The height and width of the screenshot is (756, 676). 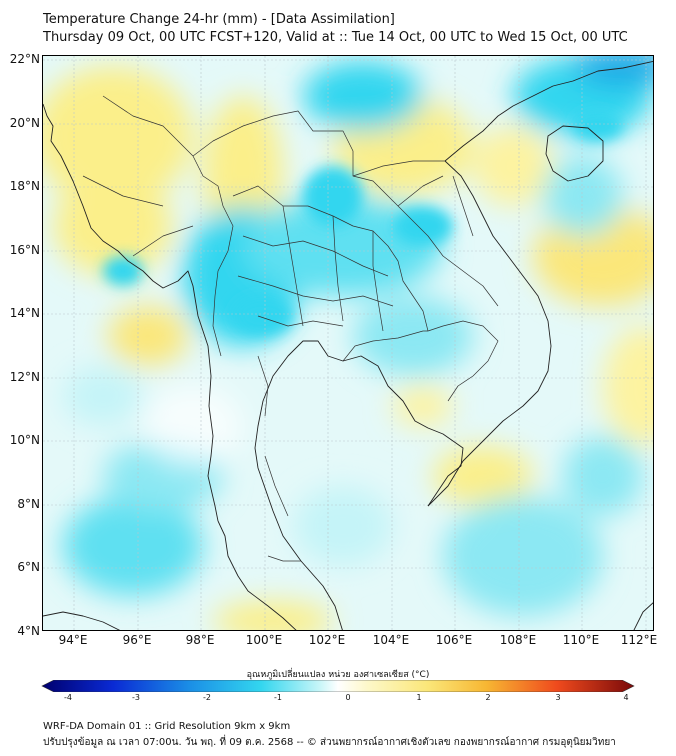 I want to click on colorbar-tick-2: 2, so click(x=488, y=697).